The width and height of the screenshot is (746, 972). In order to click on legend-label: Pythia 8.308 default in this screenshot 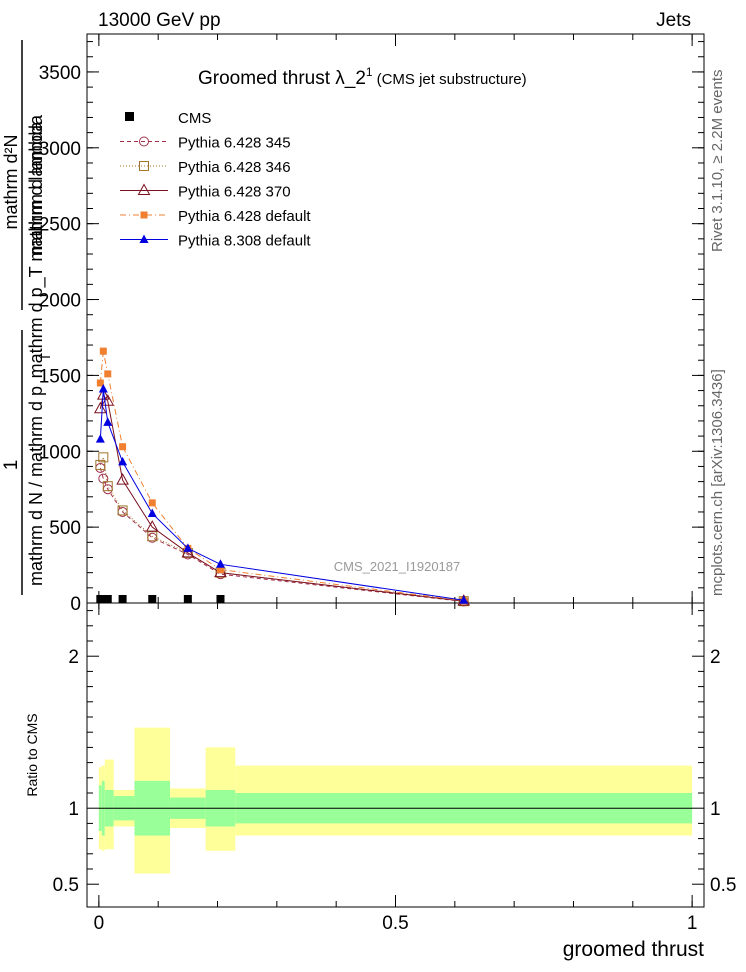, I will do `click(244, 241)`.